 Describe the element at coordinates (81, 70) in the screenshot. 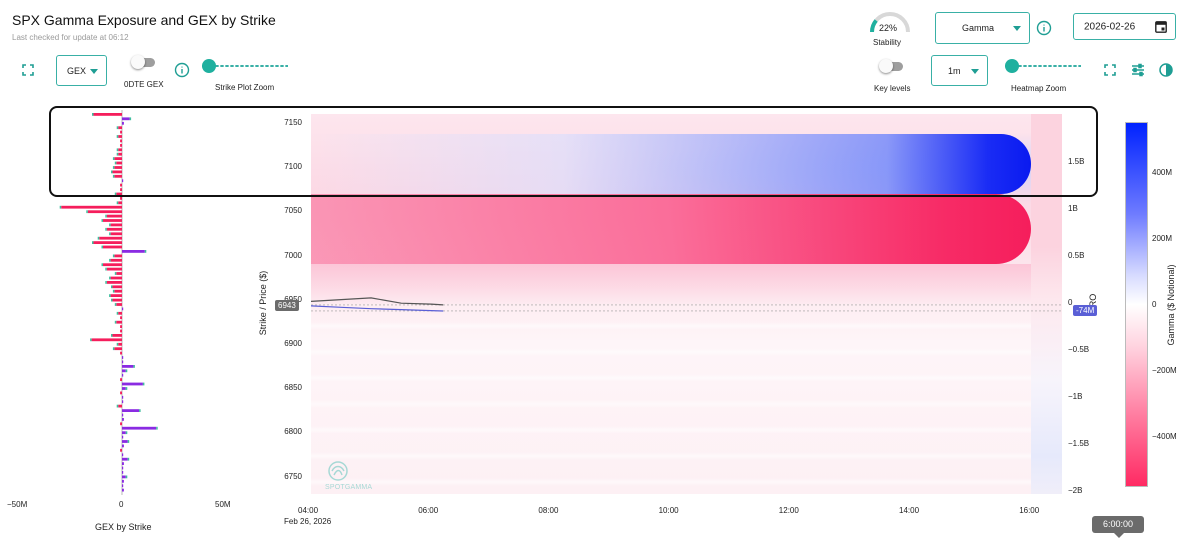

I see `gex-select: GEX` at that location.